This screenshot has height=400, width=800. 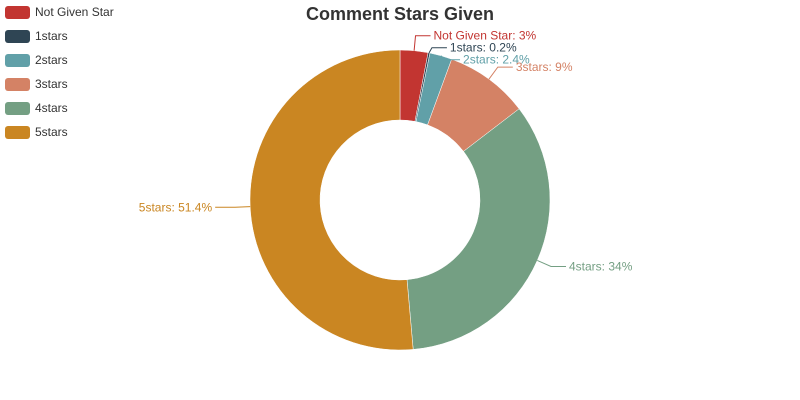 I want to click on slice-label-not-given-star: Not Given Star: 3%, so click(x=485, y=36).